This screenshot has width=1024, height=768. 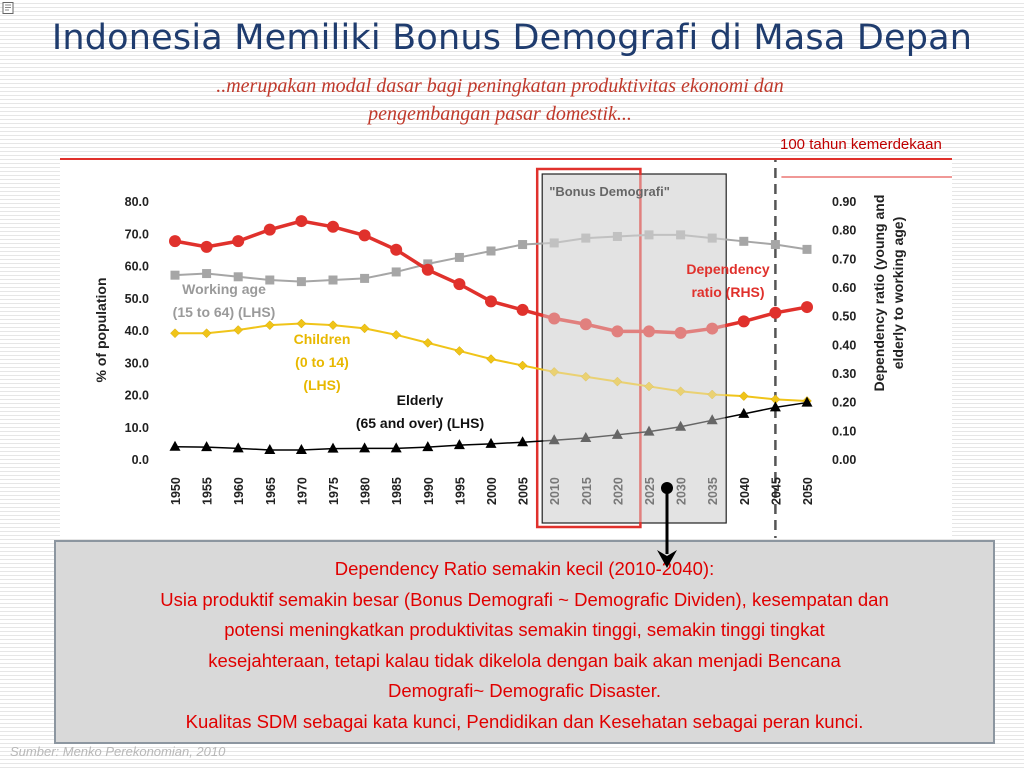 What do you see at coordinates (682, 491) in the screenshot?
I see `x-tick-label: 2030` at bounding box center [682, 491].